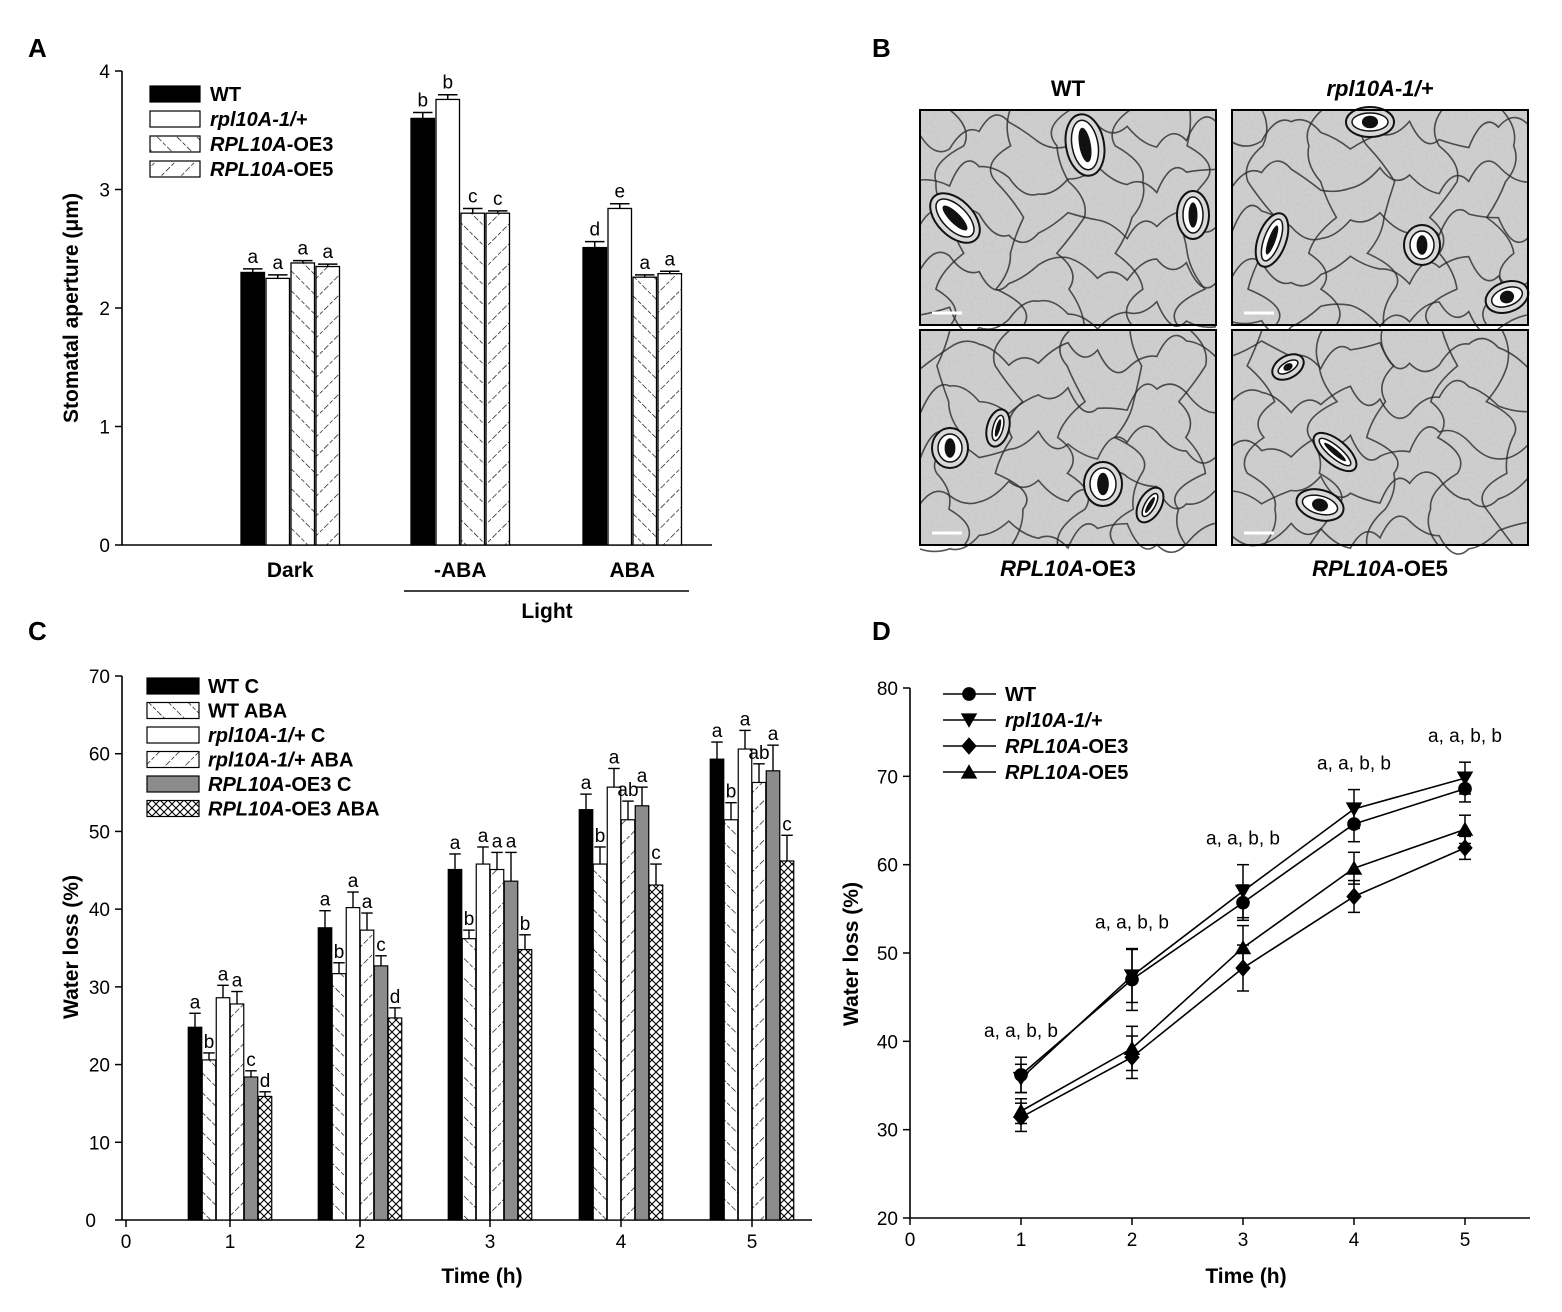 The width and height of the screenshot is (1562, 1312). I want to click on panel-d-ytick-label: 30, so click(887, 1131).